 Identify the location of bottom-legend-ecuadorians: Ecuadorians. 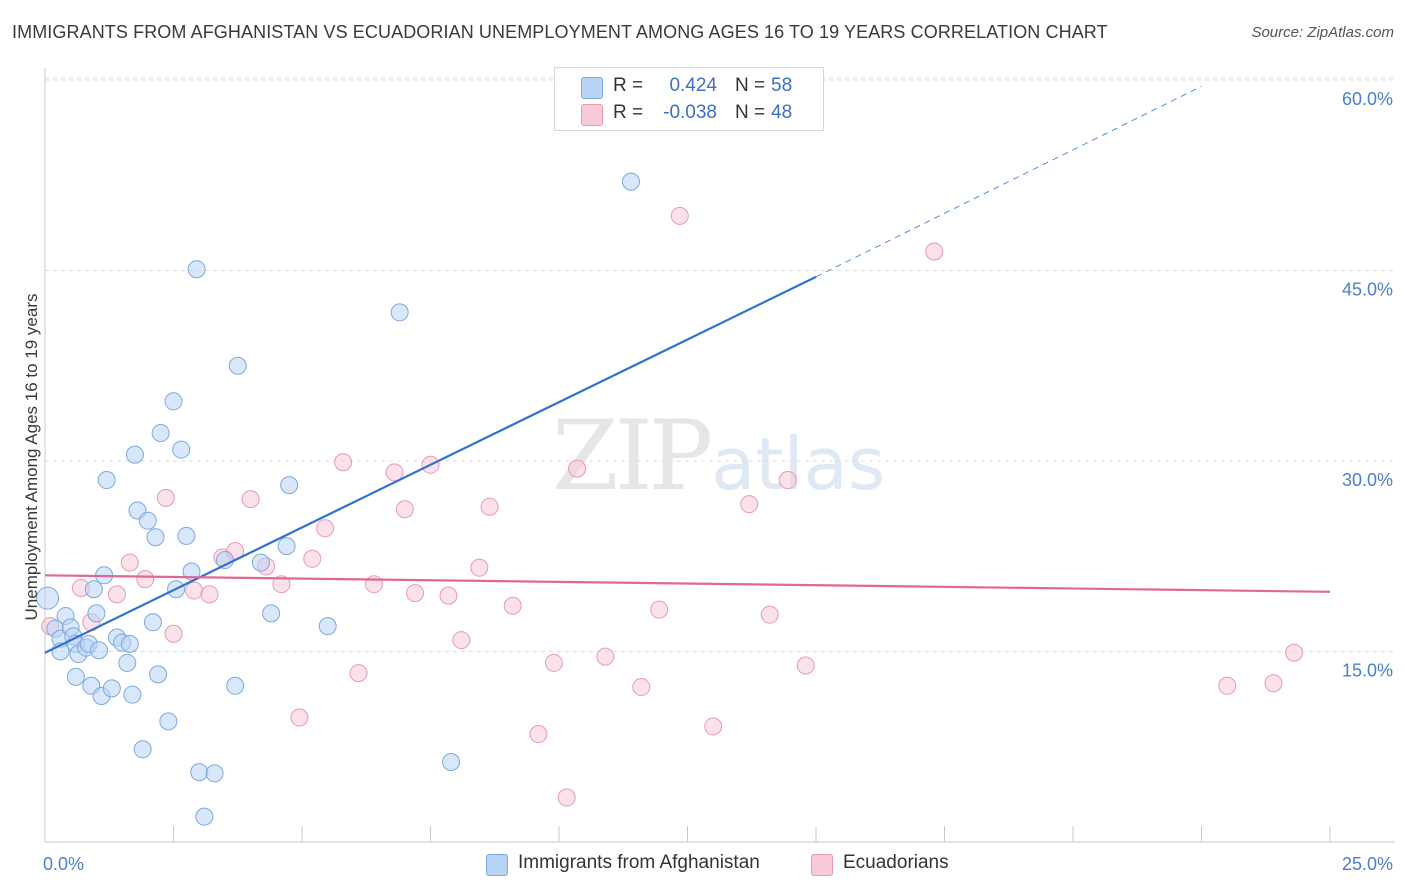
(880, 864).